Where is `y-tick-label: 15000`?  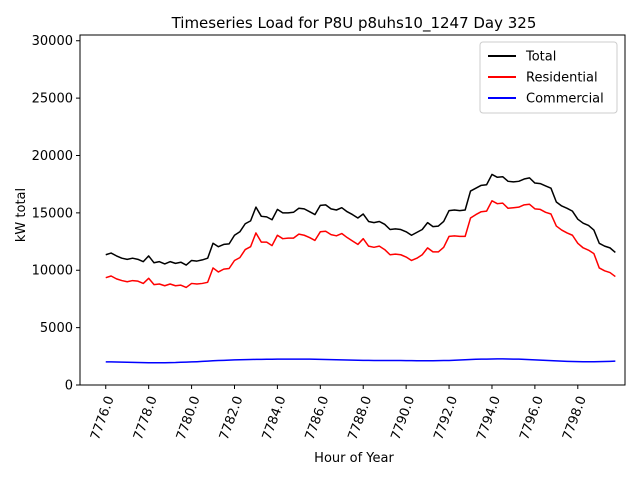
y-tick-label: 15000 is located at coordinates (52, 213).